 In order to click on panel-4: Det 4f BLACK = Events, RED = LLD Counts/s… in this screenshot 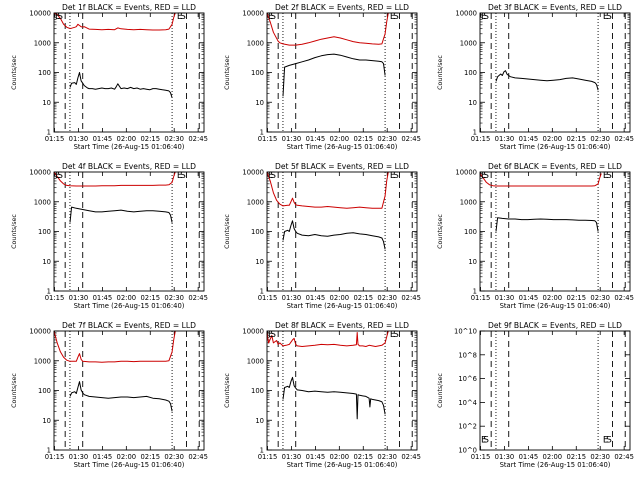, I will do `click(109, 236)`.